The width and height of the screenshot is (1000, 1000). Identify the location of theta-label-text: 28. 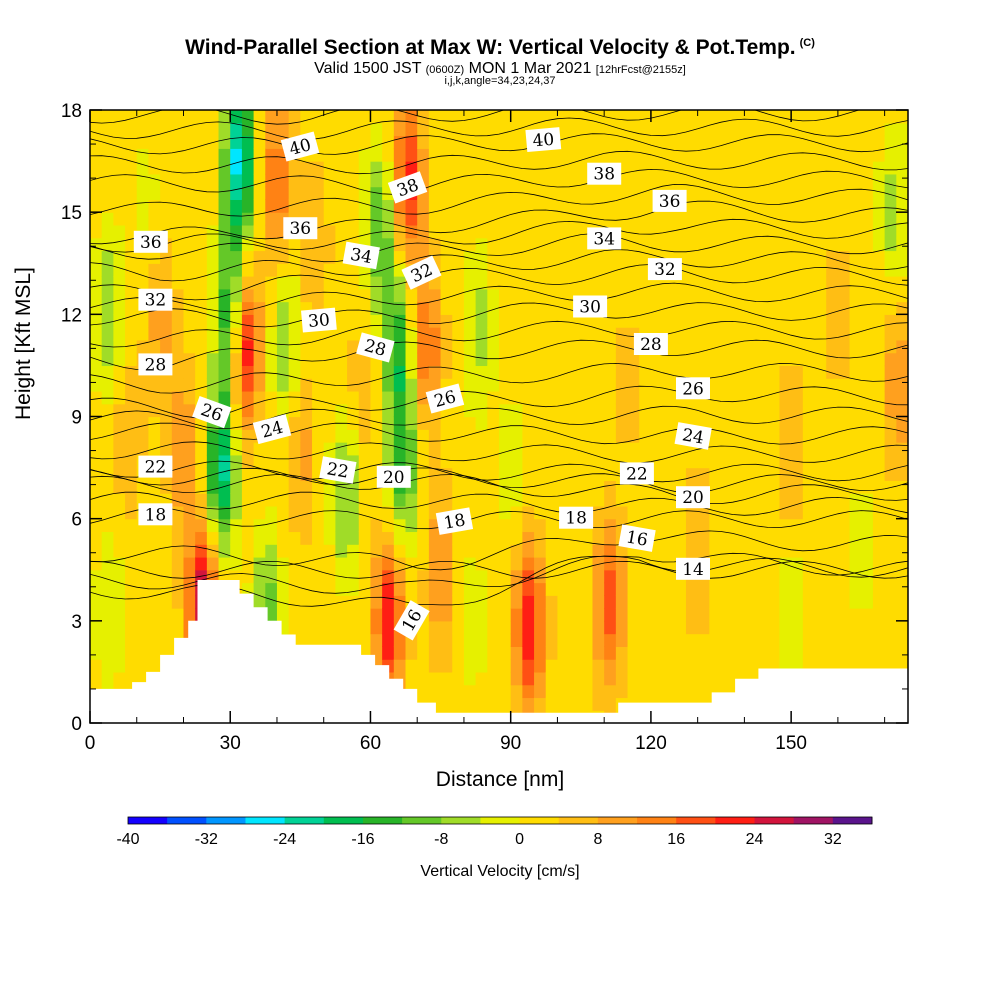
(651, 345).